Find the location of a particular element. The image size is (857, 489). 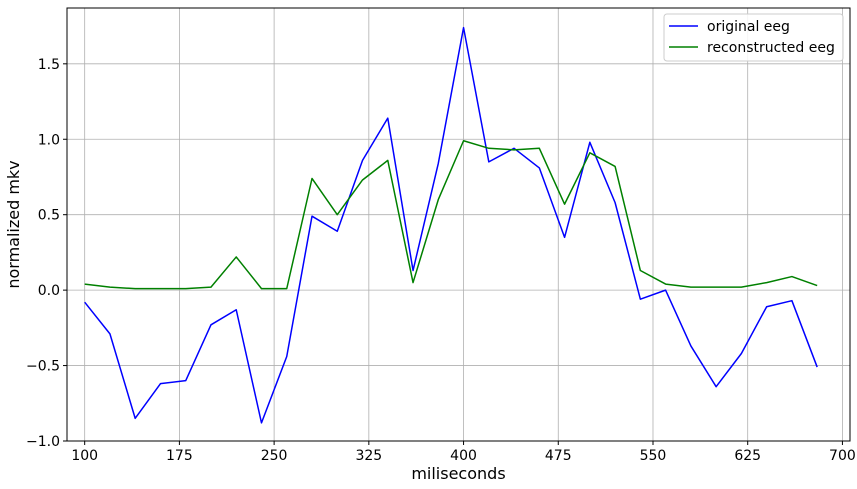

x-tick-label: 400 is located at coordinates (463, 456).